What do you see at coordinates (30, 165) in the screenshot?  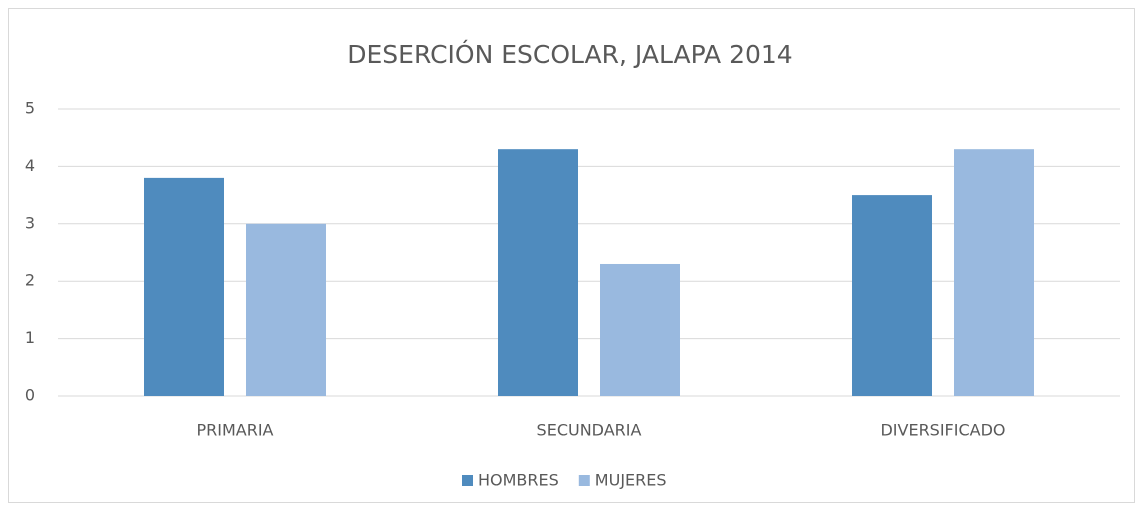 I see `y-tick-label: 4` at bounding box center [30, 165].